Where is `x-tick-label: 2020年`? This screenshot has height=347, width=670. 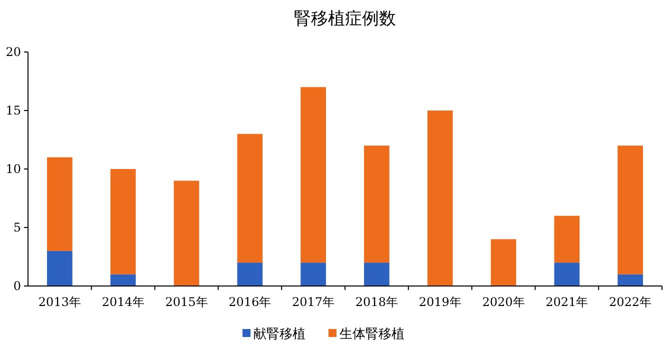
x-tick-label: 2020年 is located at coordinates (503, 302).